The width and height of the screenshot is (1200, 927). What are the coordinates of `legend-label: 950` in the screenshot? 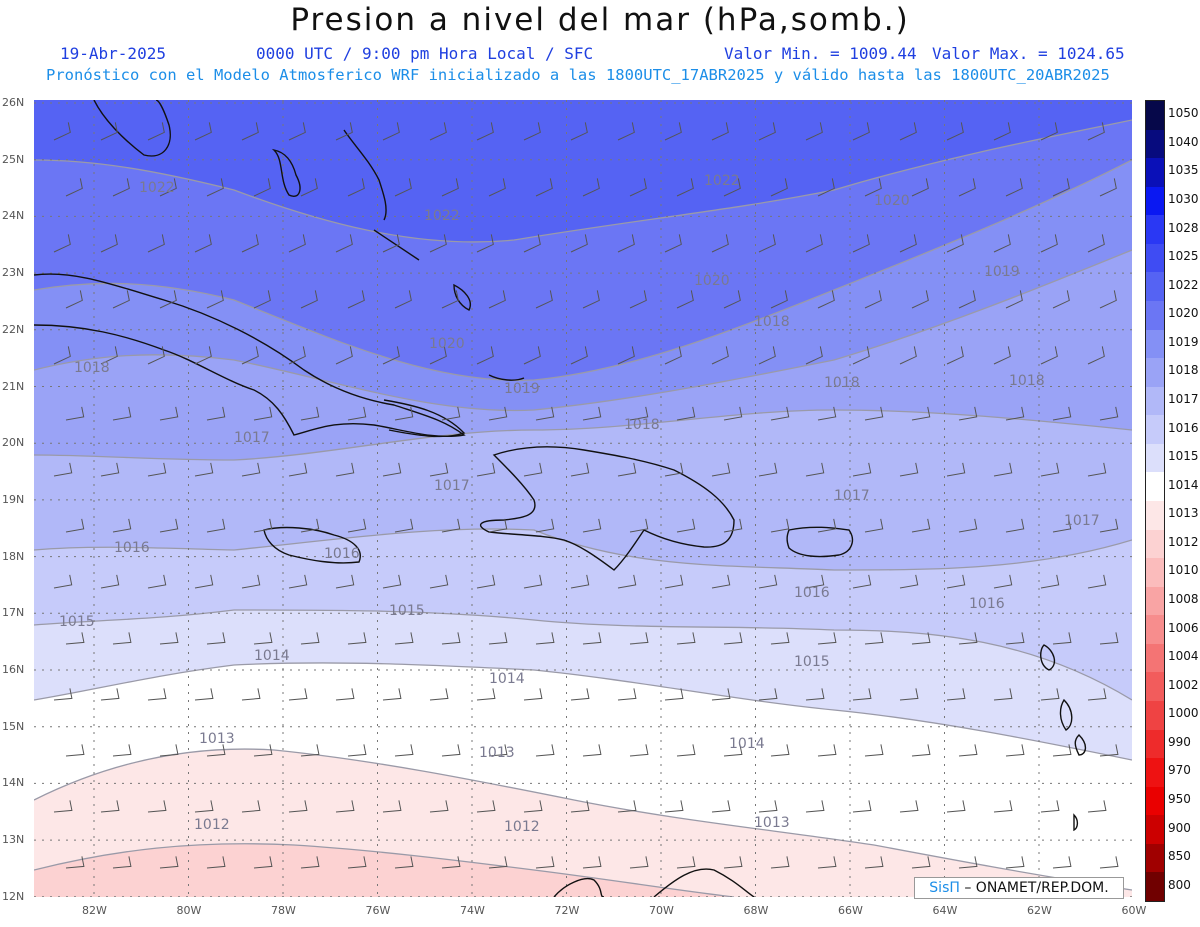 It's located at (1179, 799).